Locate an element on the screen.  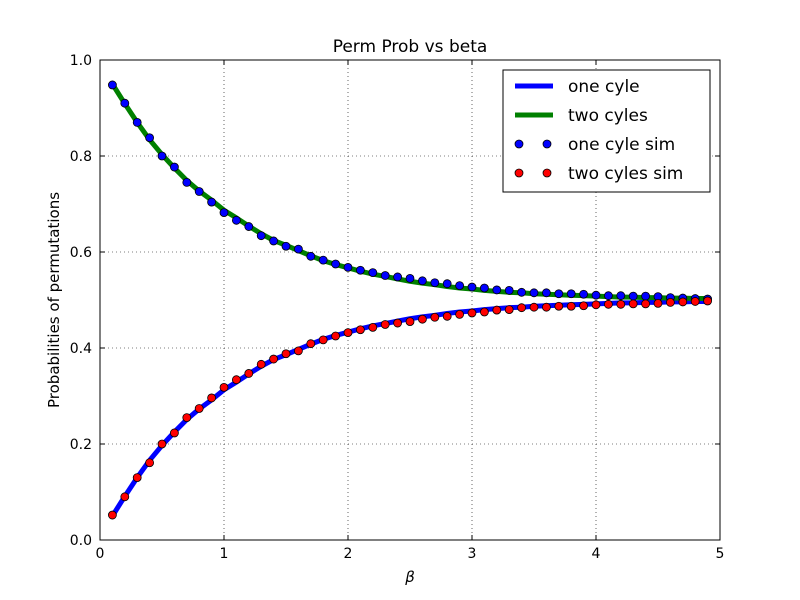
x-tick-label: 3 is located at coordinates (472, 554).